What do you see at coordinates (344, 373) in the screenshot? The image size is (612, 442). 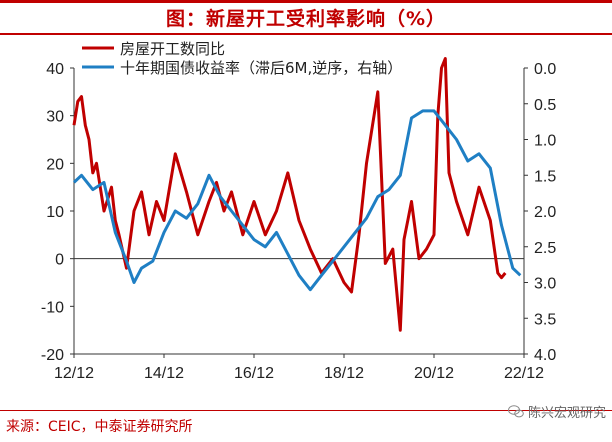 I see `x-tick-label: 18/12` at bounding box center [344, 373].